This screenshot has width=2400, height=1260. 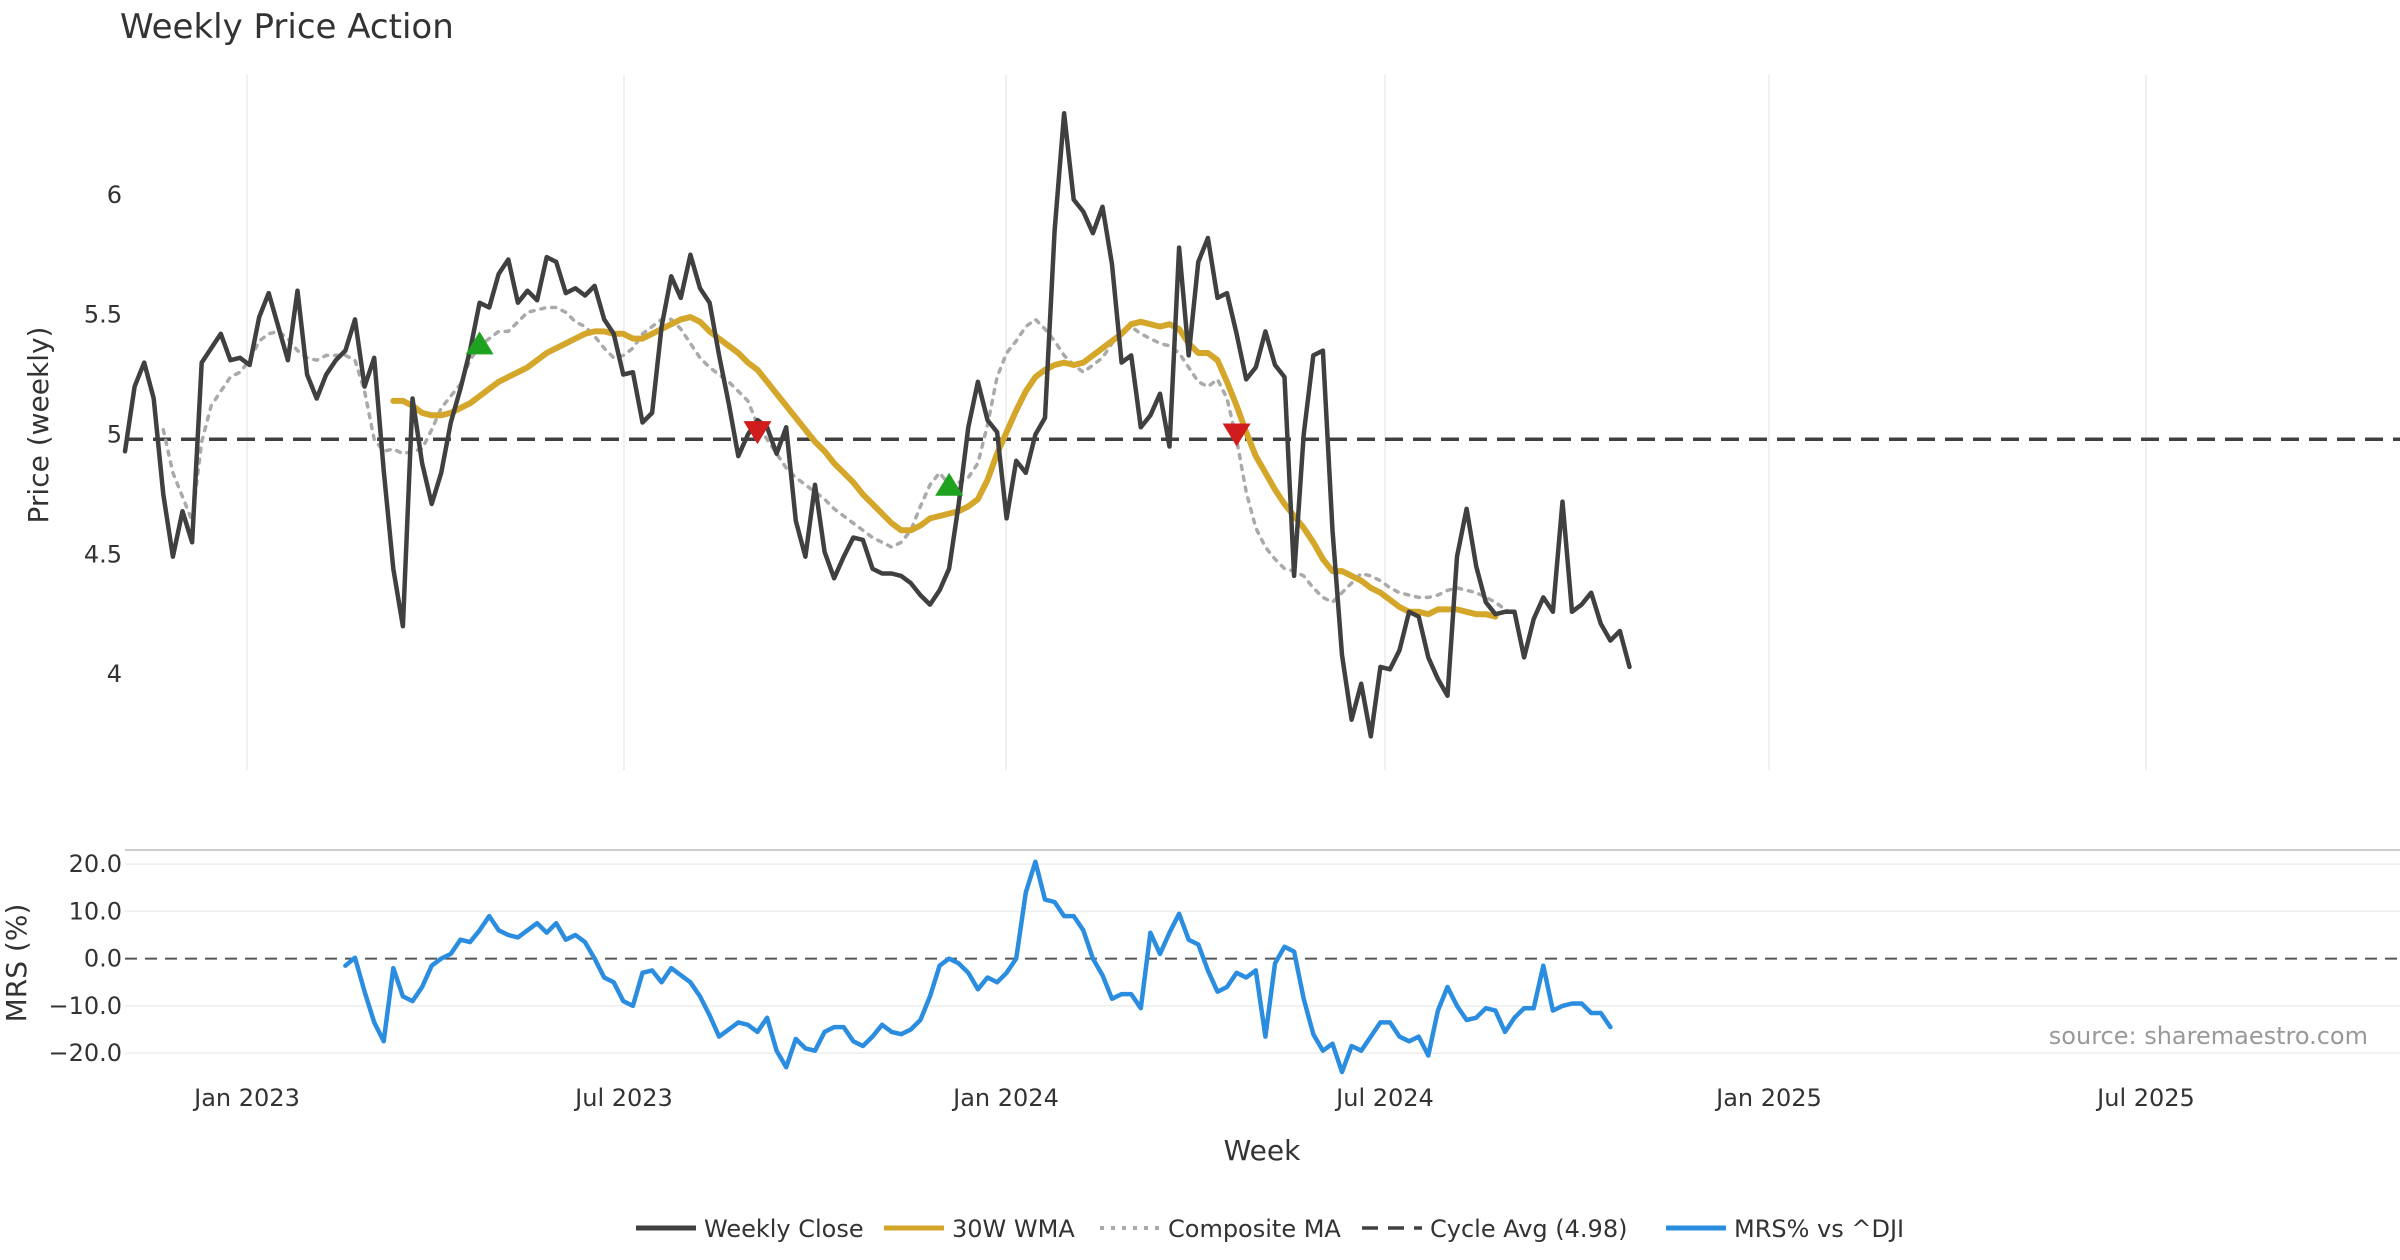 I want to click on price-y-tick: 4, so click(x=114, y=674).